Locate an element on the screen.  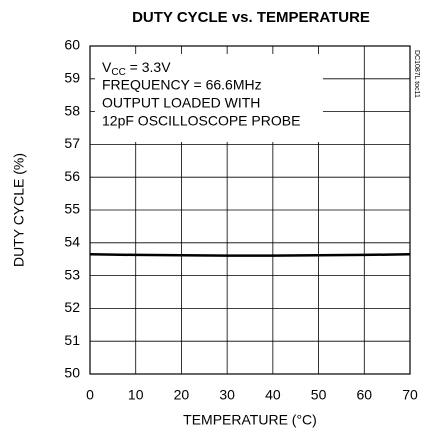
annotation-bg is located at coordinates (209, 98).